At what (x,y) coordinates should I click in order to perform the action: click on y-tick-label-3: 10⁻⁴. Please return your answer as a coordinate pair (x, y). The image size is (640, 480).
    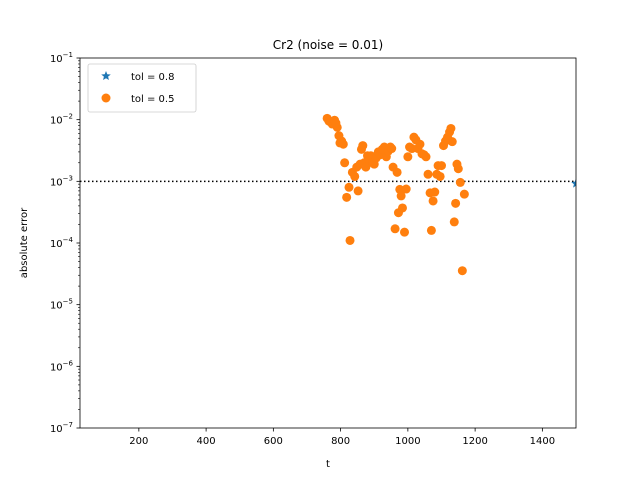
    Looking at the image, I should click on (62, 243).